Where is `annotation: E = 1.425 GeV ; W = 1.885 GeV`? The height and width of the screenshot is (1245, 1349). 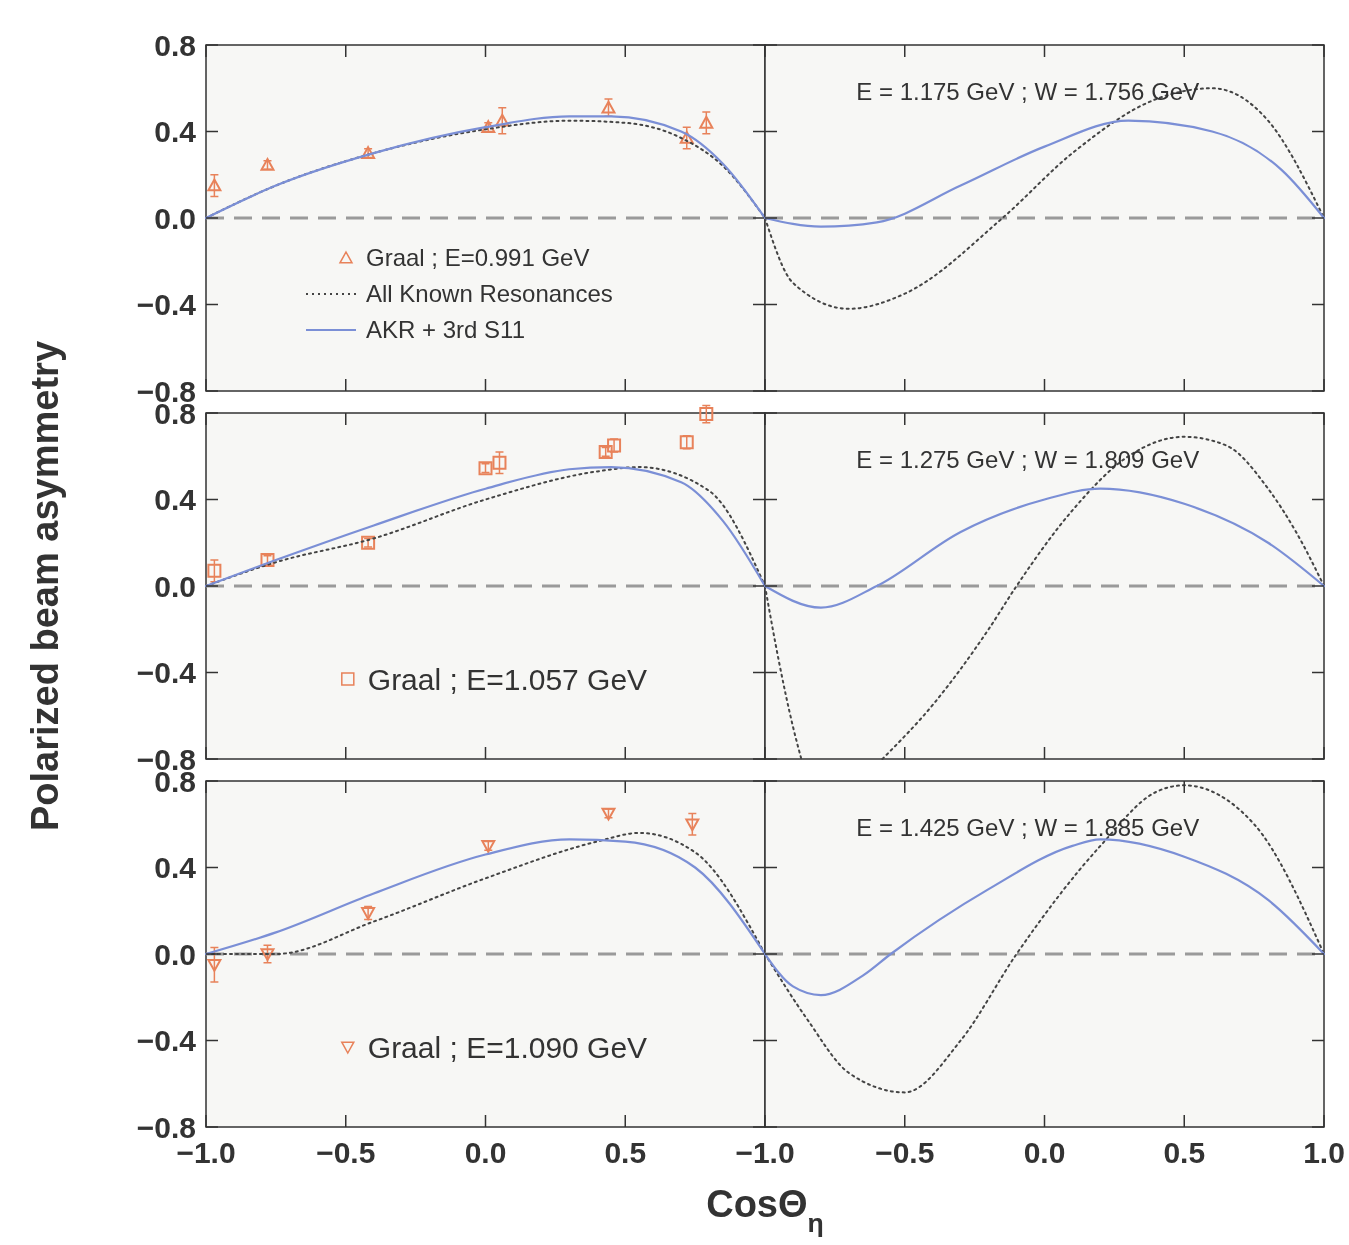
annotation: E = 1.425 GeV ; W = 1.885 GeV is located at coordinates (1028, 827).